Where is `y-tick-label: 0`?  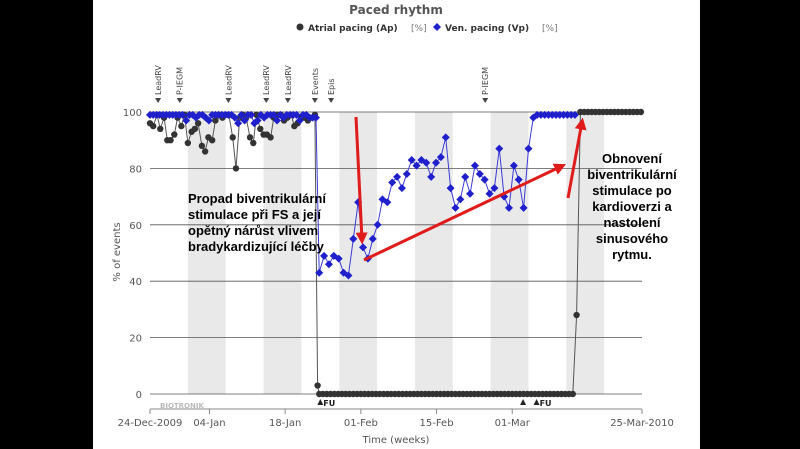 y-tick-label: 0 is located at coordinates (139, 395).